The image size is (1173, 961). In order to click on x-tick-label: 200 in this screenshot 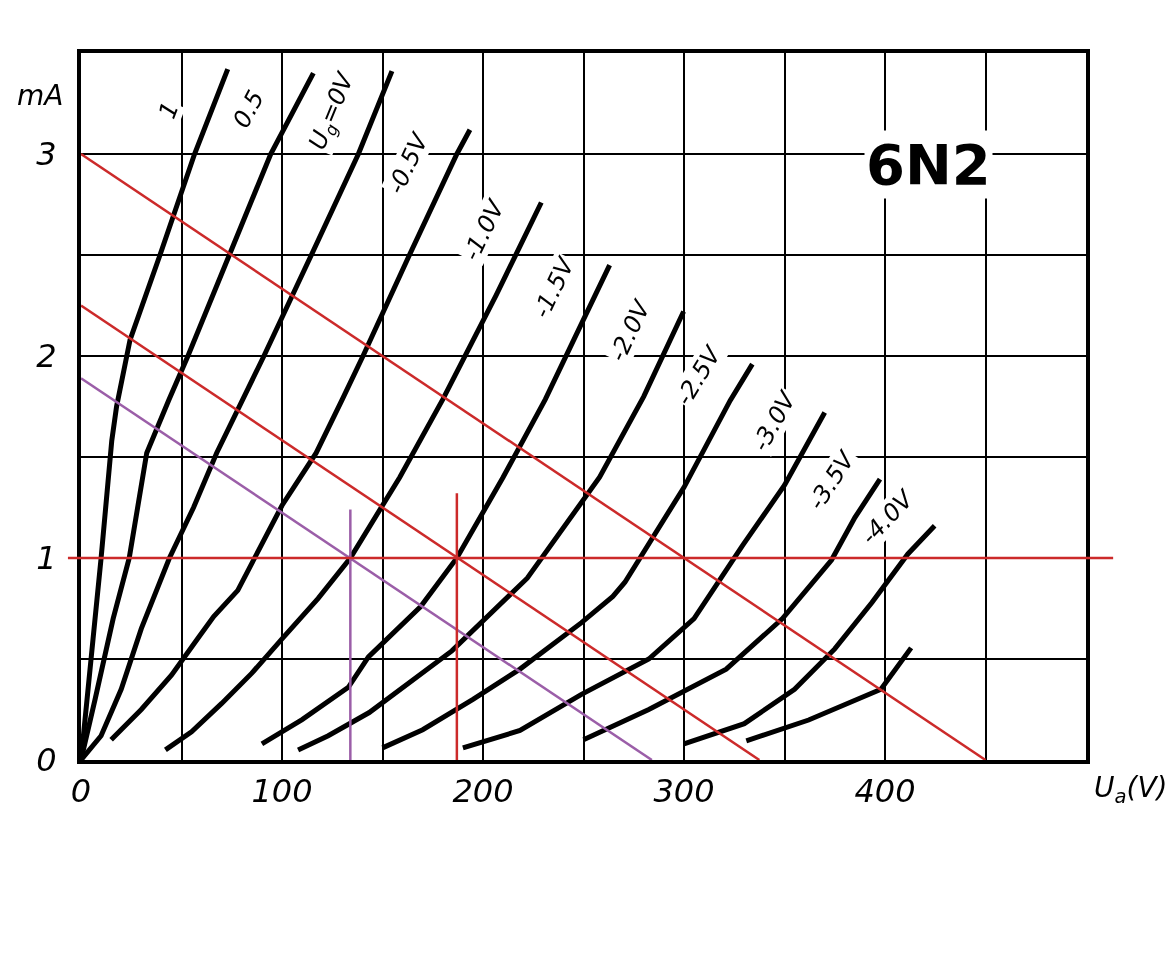, I will do `click(483, 791)`.